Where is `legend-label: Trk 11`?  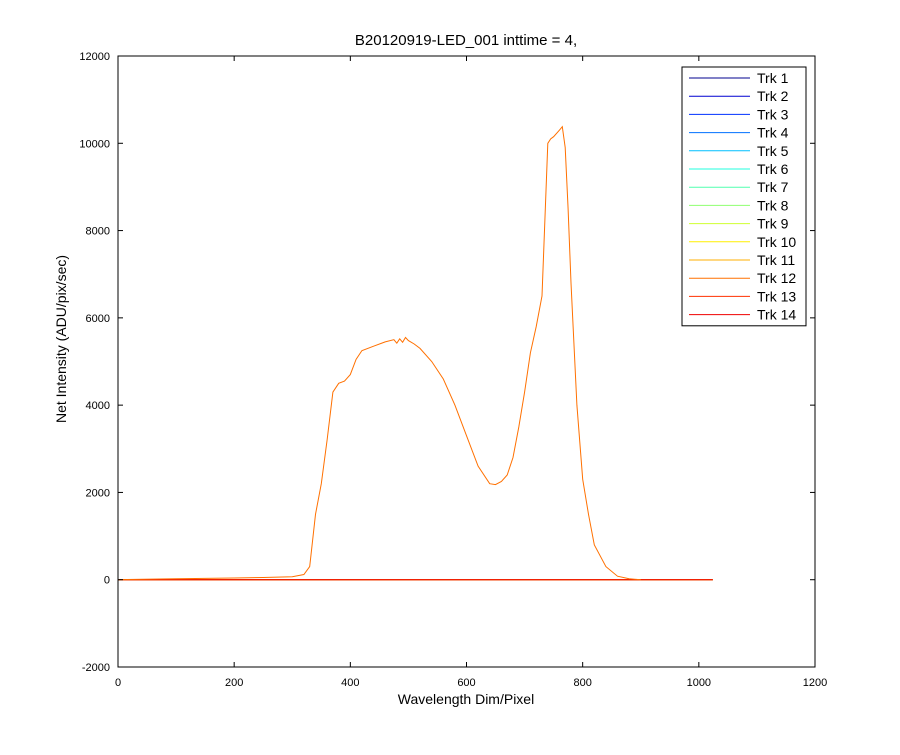 legend-label: Trk 11 is located at coordinates (776, 260).